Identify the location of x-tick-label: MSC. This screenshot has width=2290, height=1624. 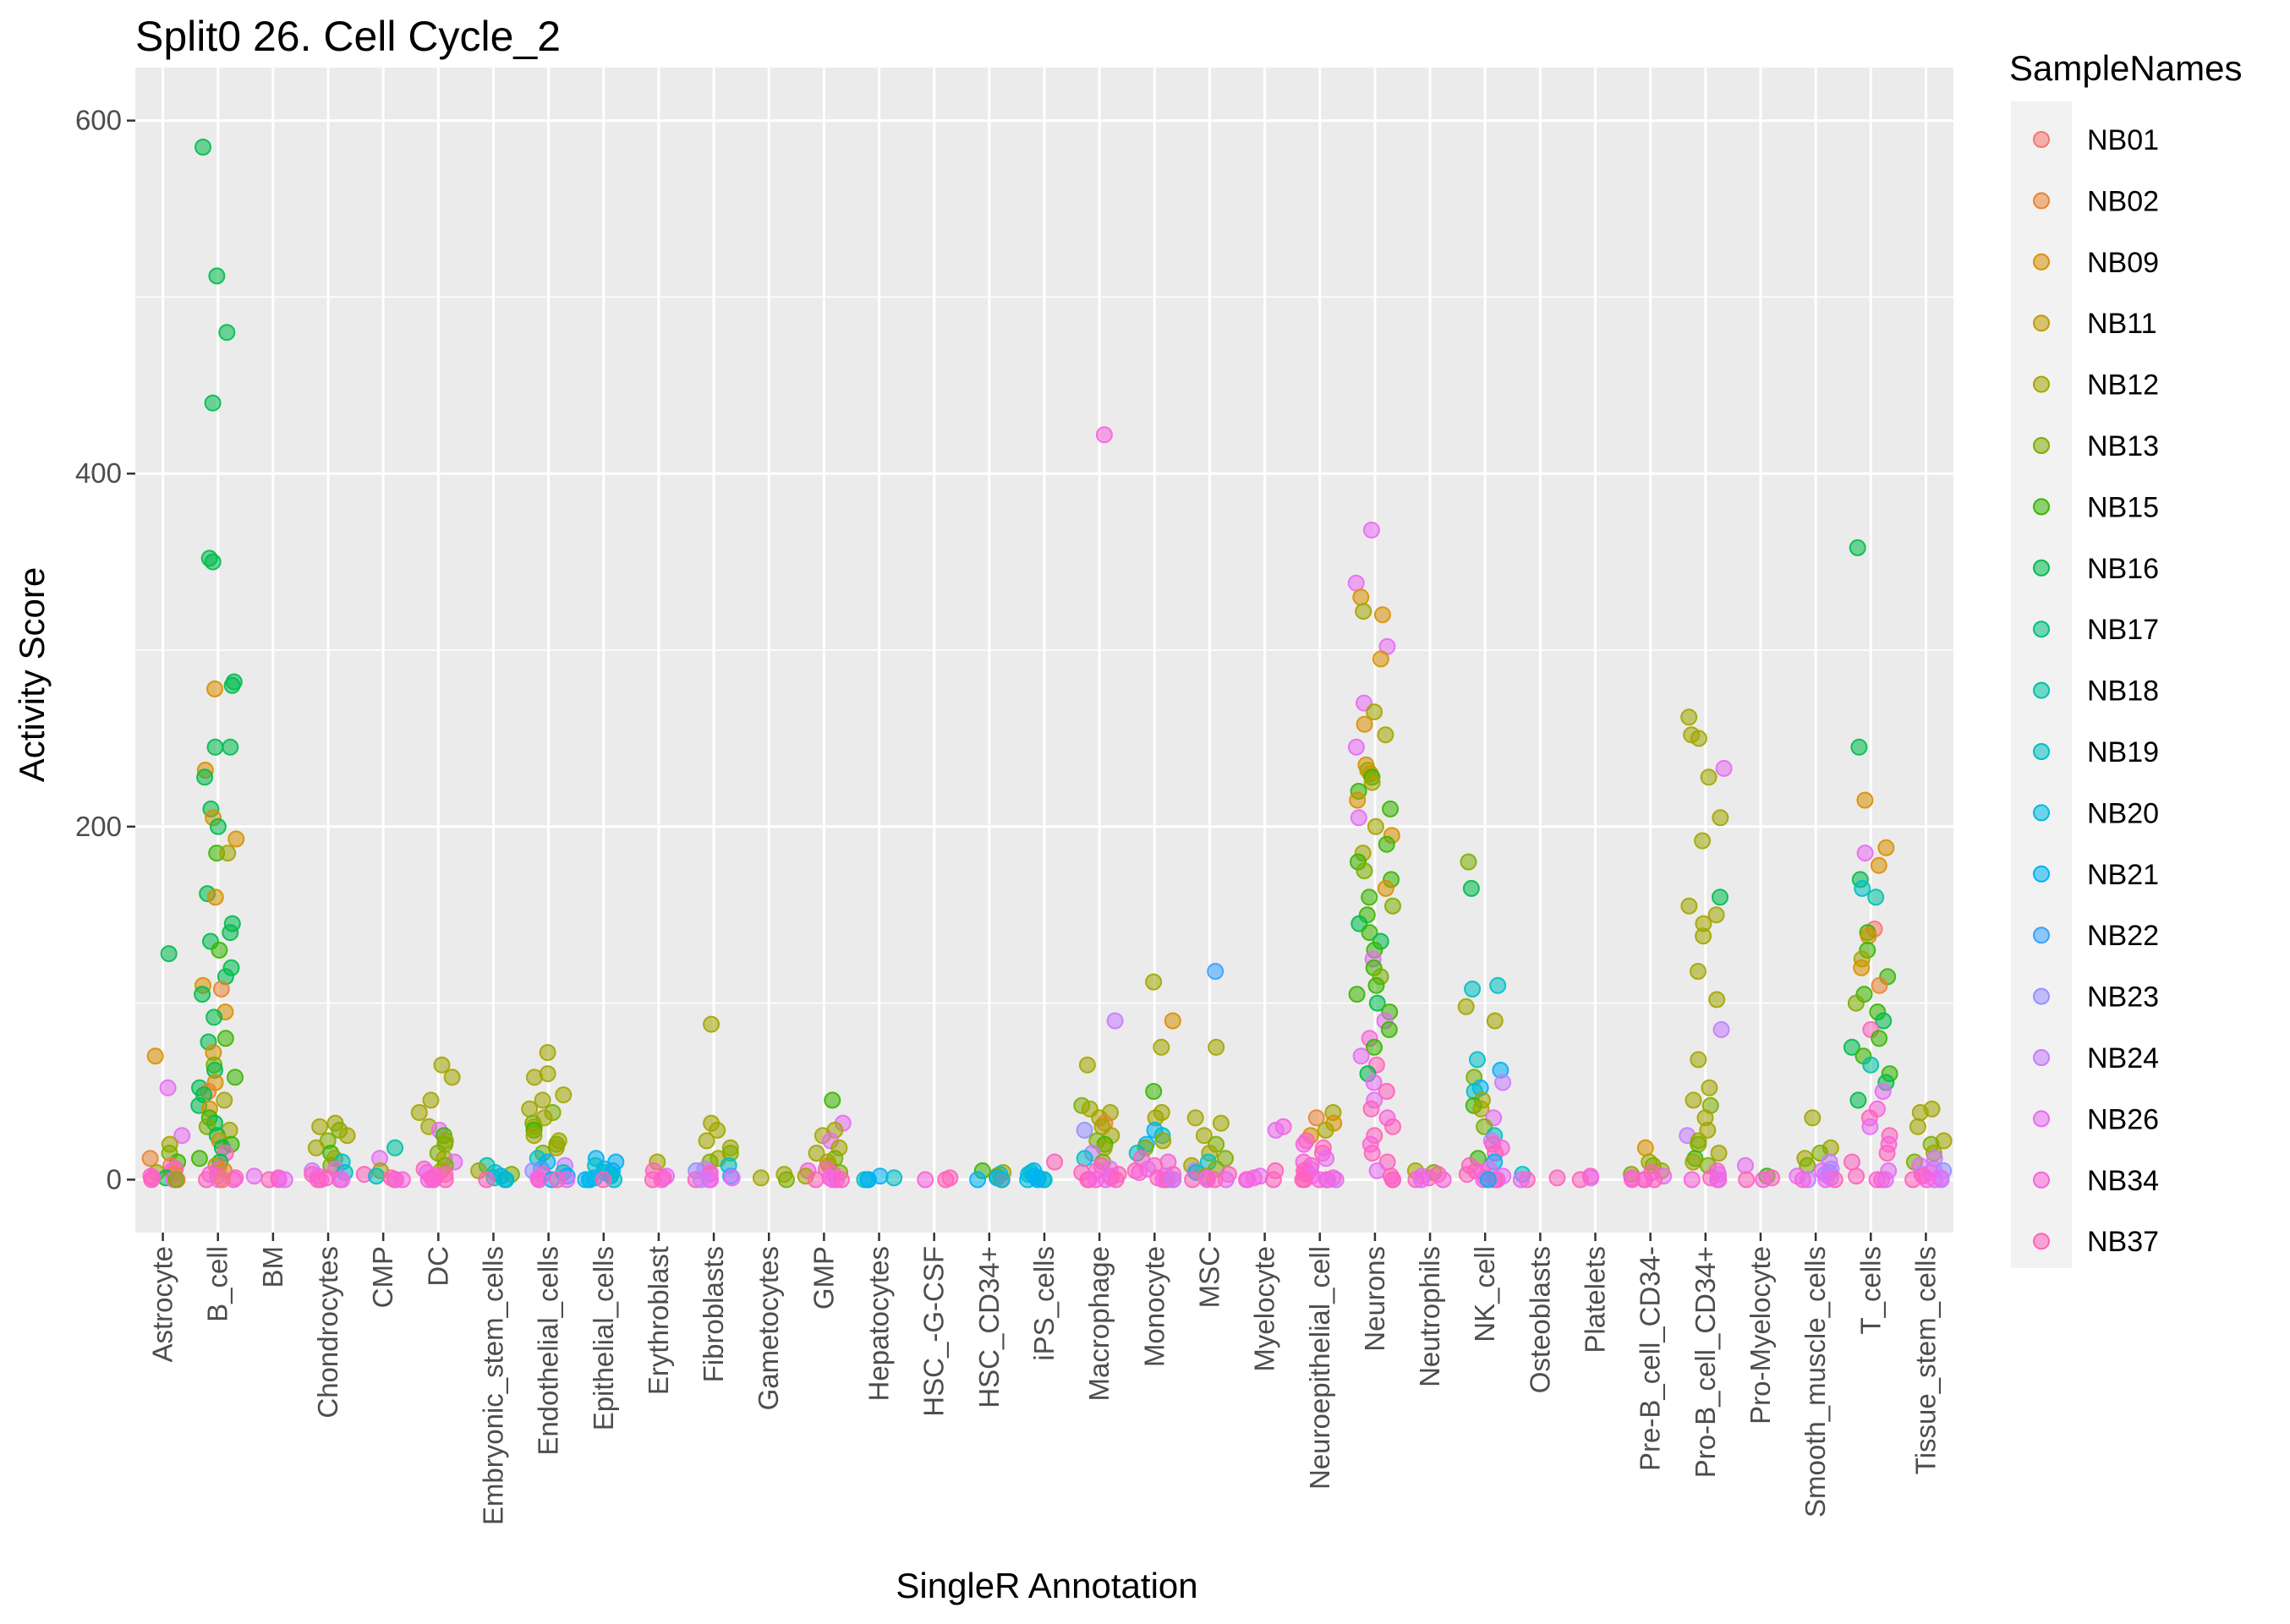
(1208, 1277).